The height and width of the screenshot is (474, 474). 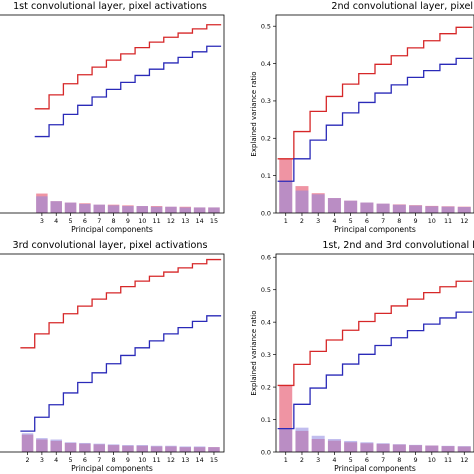 I want to click on panel-1-xtick-label-8: 9, so click(x=416, y=221).